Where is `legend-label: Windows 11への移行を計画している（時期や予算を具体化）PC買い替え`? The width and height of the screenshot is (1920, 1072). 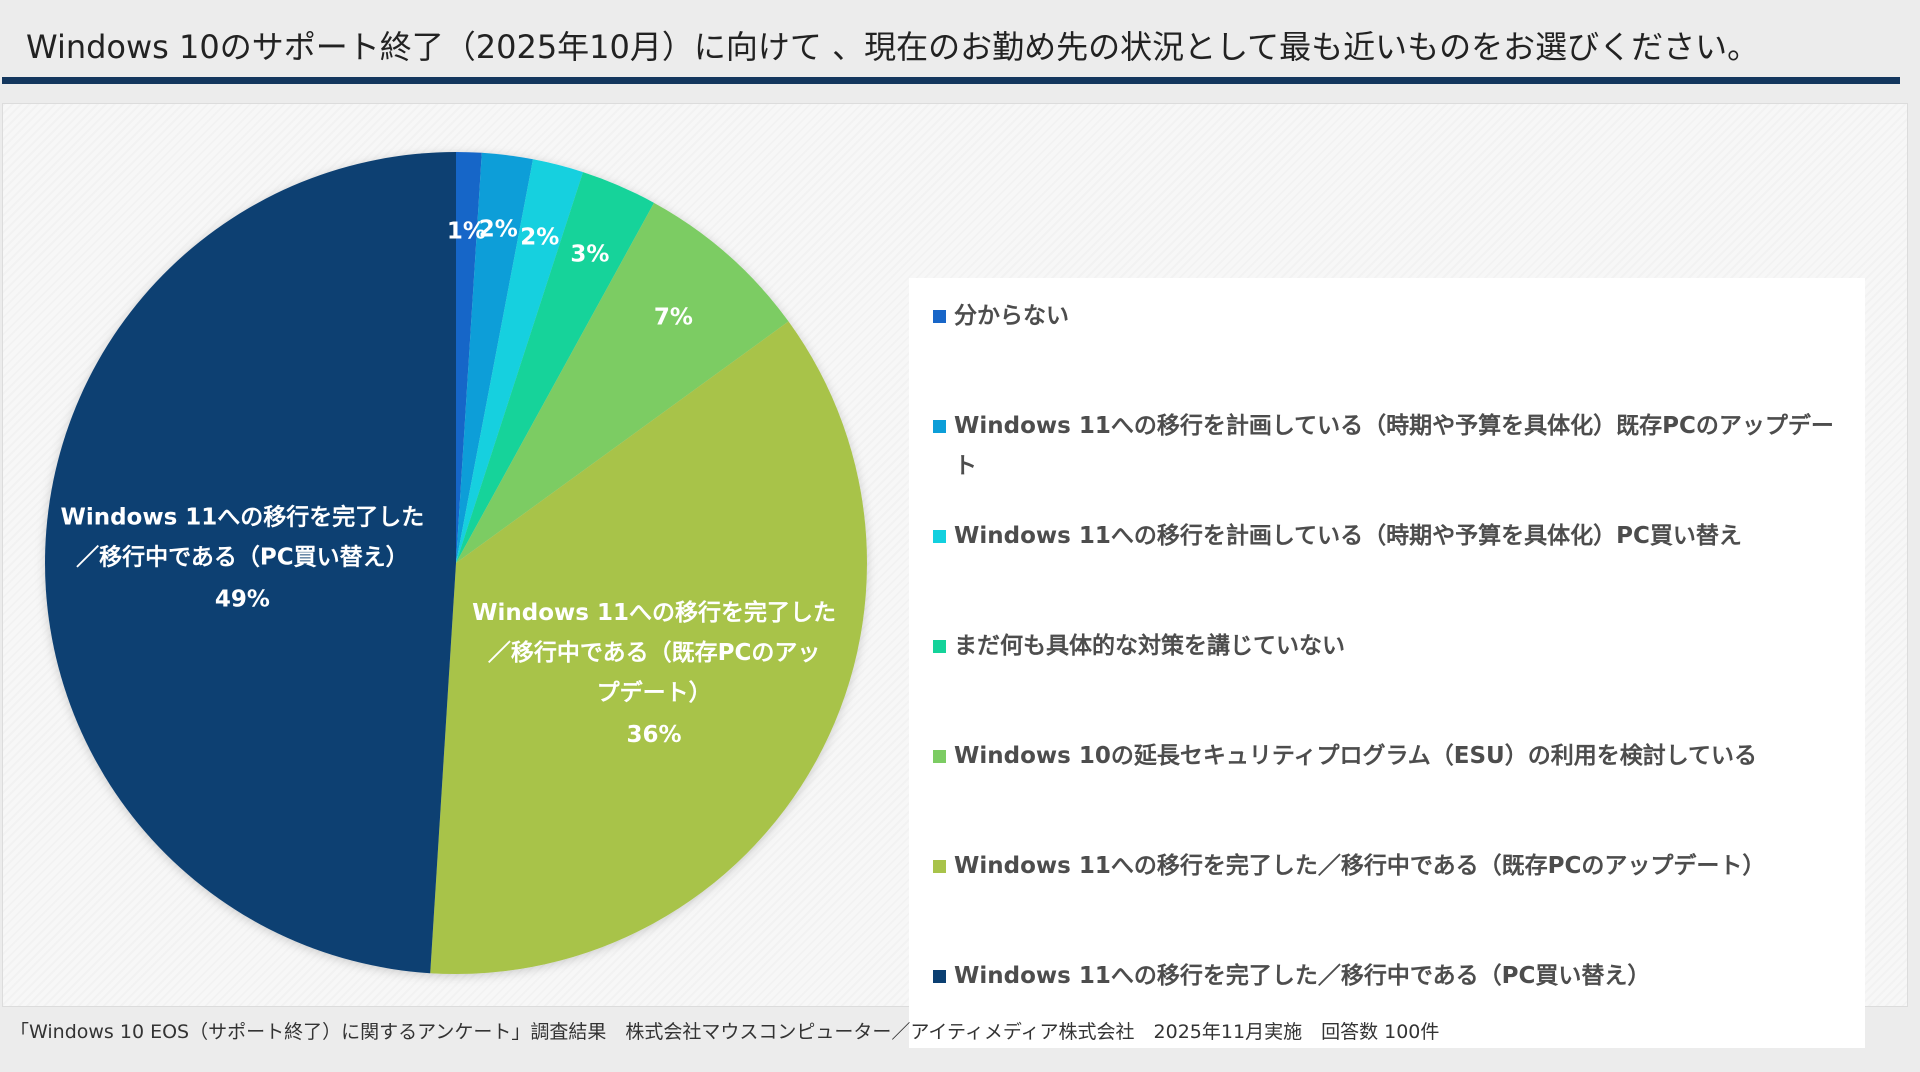 legend-label: Windows 11への移行を計画している（時期や予算を具体化）PC買い替え is located at coordinates (1348, 536).